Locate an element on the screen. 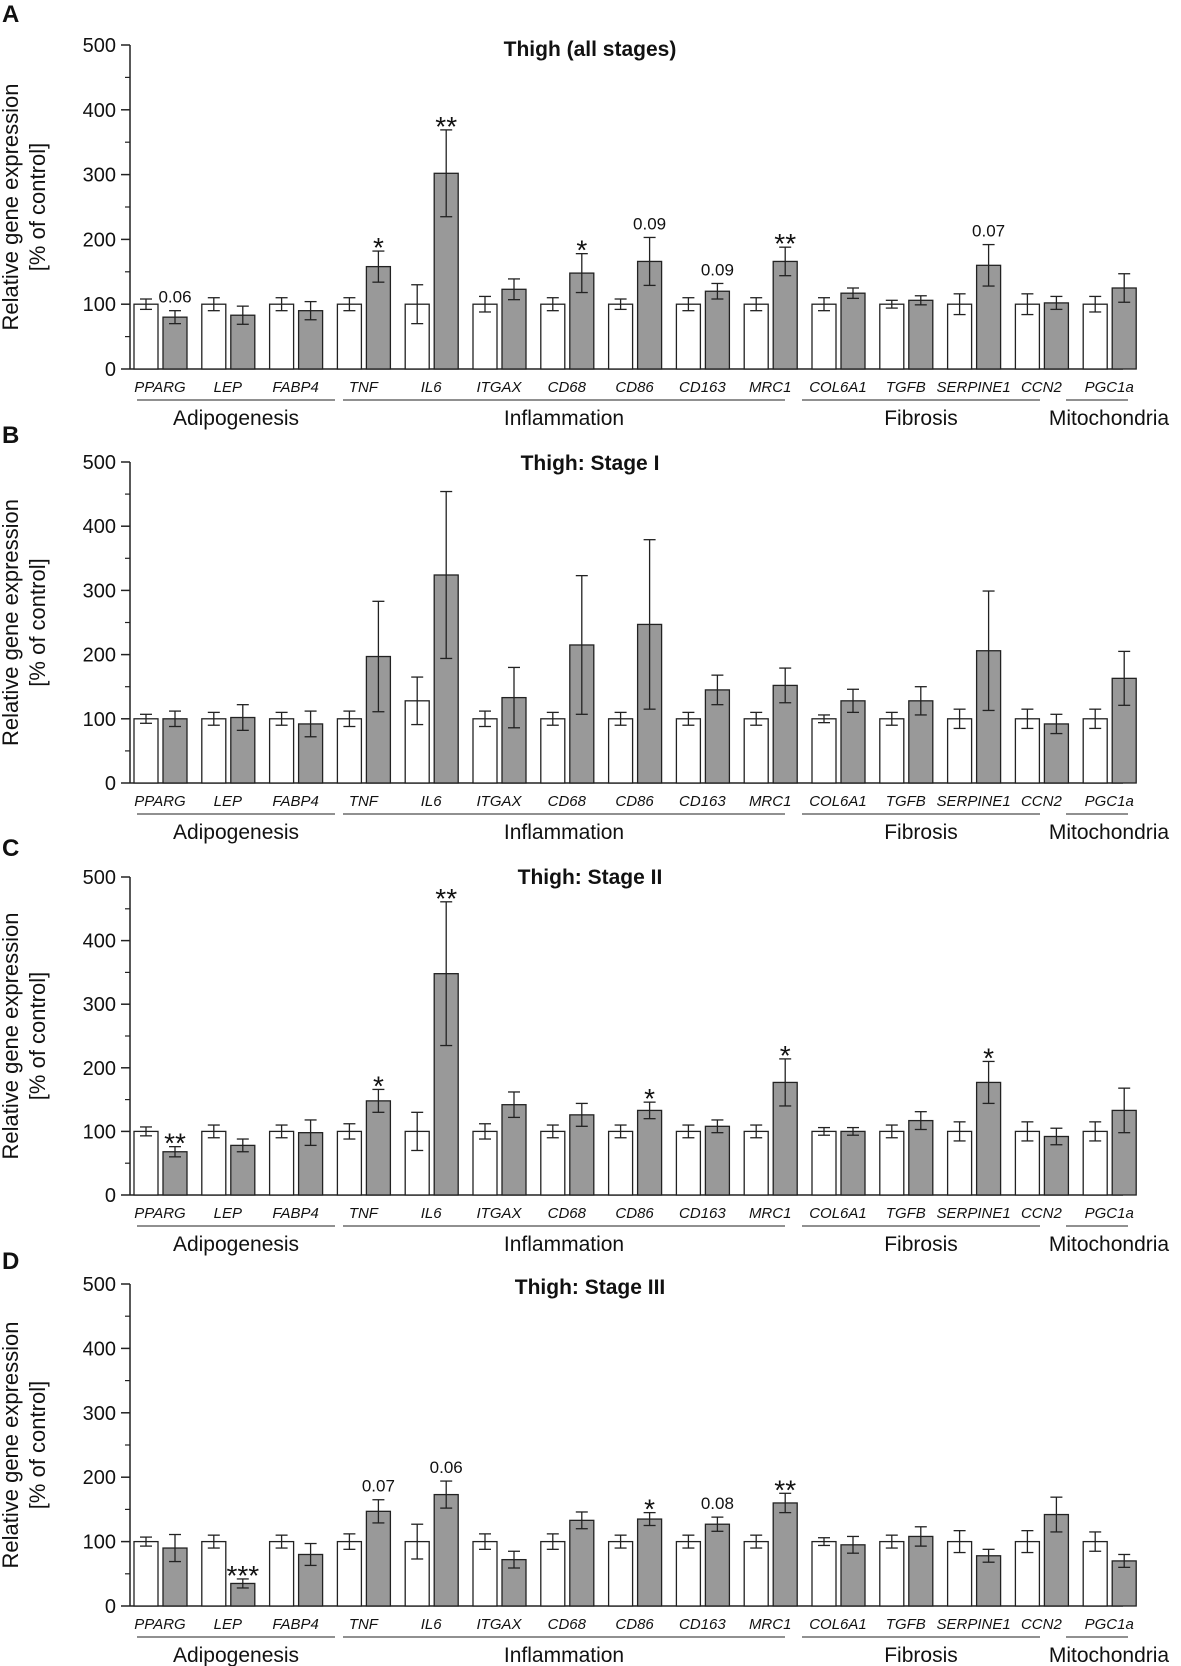  panel-title: Thigh: Stage I is located at coordinates (590, 463).